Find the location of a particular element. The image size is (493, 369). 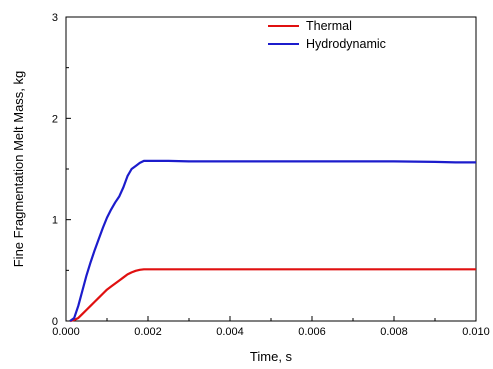

x-tick-label: 0.006 is located at coordinates (312, 332).